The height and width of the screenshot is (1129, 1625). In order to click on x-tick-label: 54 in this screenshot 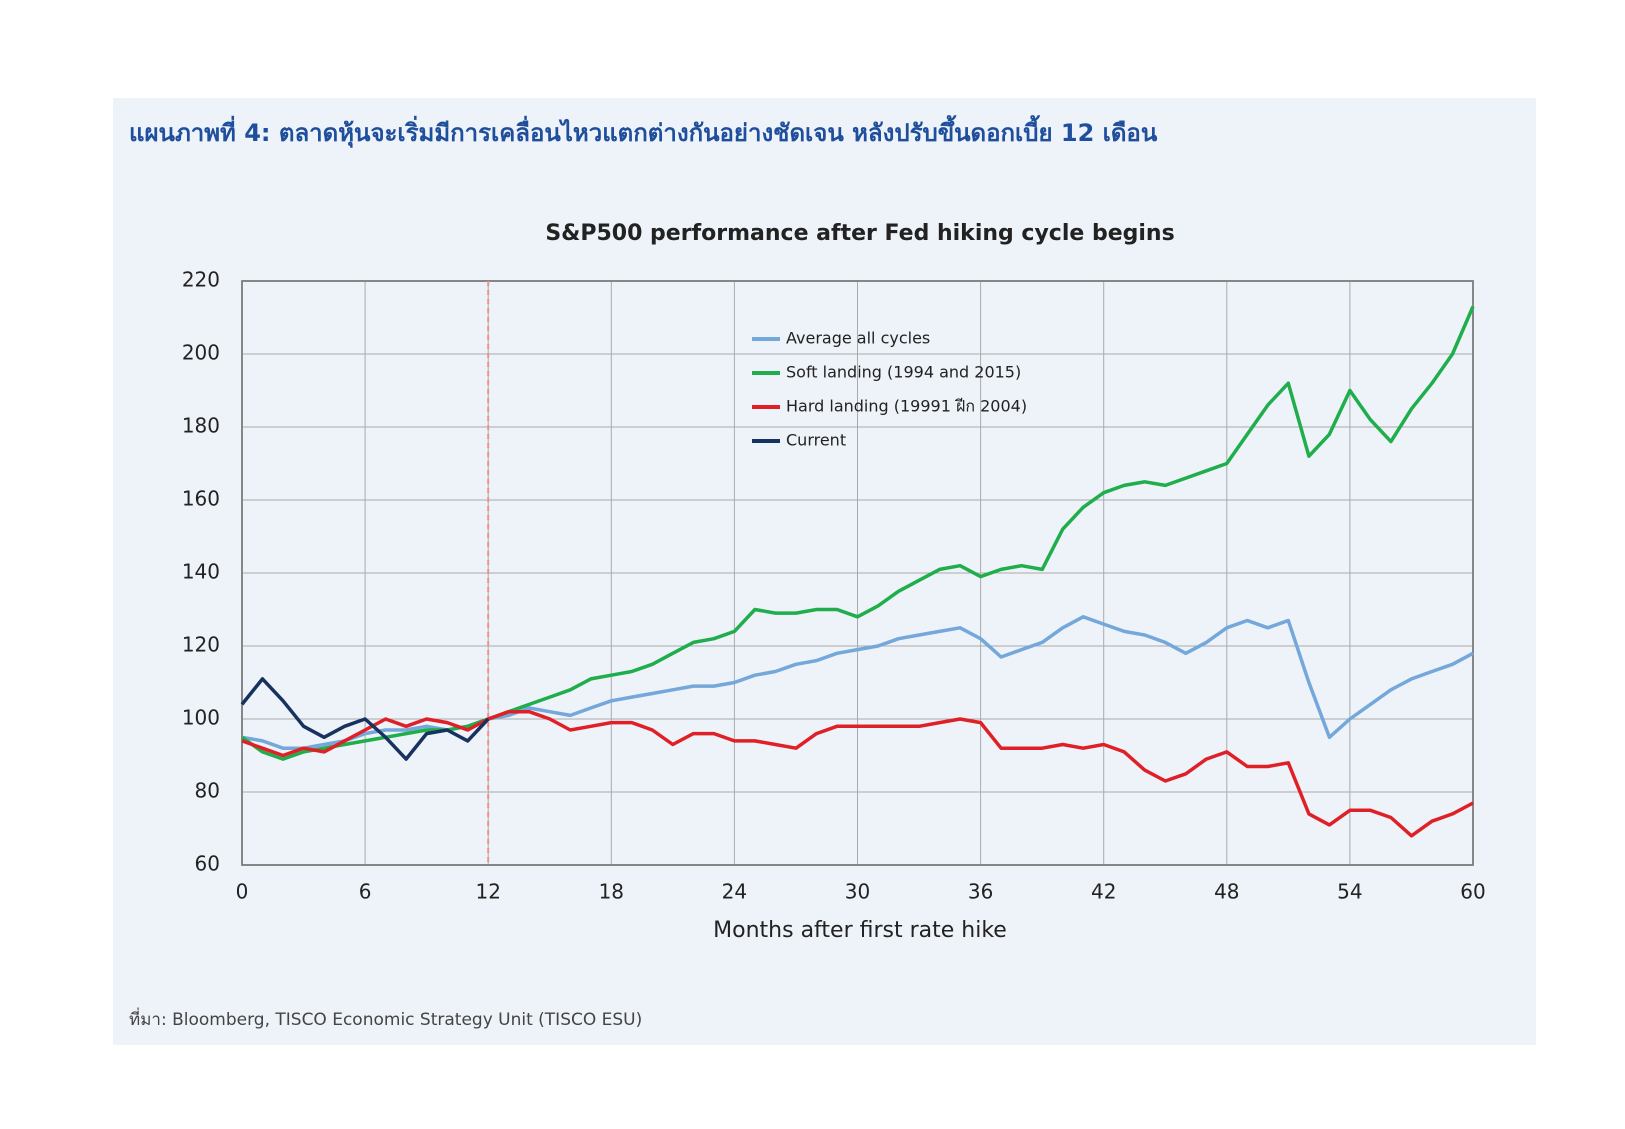, I will do `click(1349, 892)`.